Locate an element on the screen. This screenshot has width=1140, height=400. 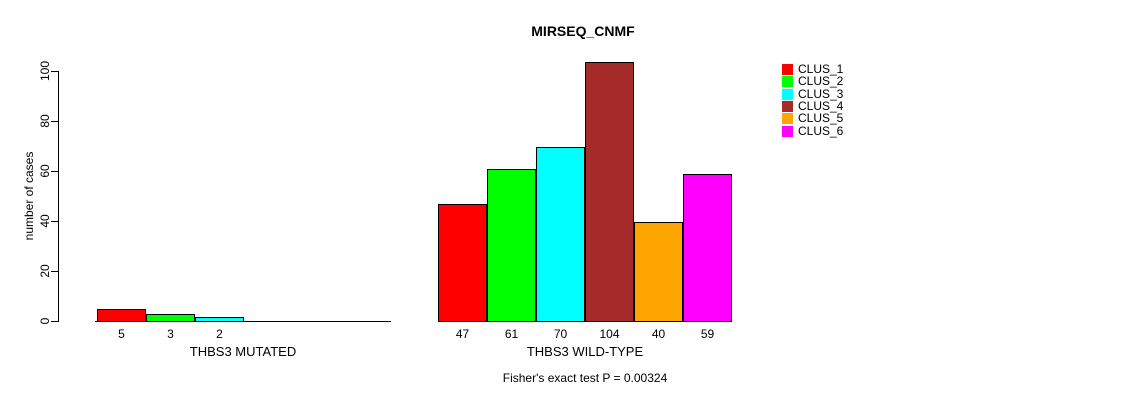
legend-label: CLUS_5 is located at coordinates (821, 118).